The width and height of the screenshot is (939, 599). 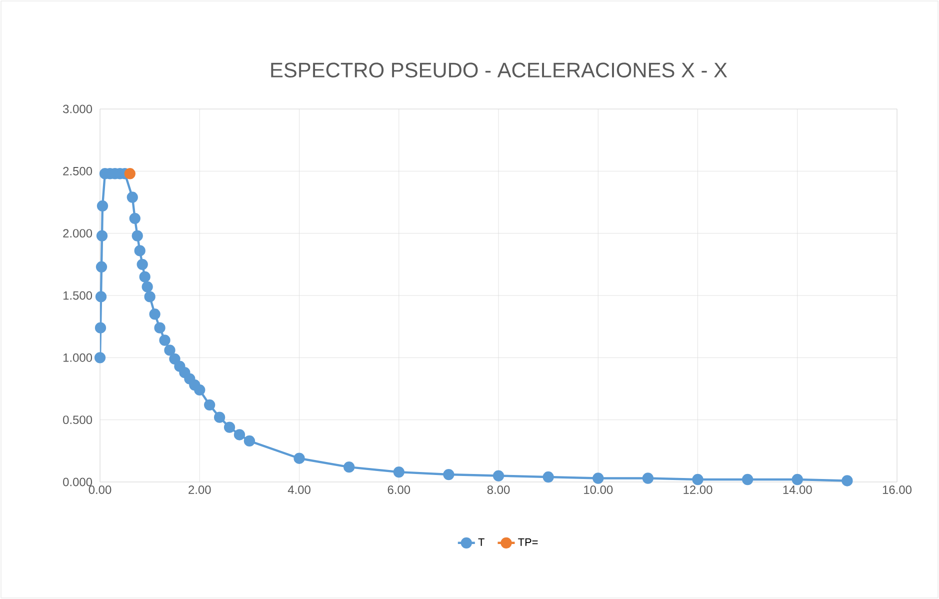 I want to click on x-tick-label: 16.00, so click(x=897, y=490).